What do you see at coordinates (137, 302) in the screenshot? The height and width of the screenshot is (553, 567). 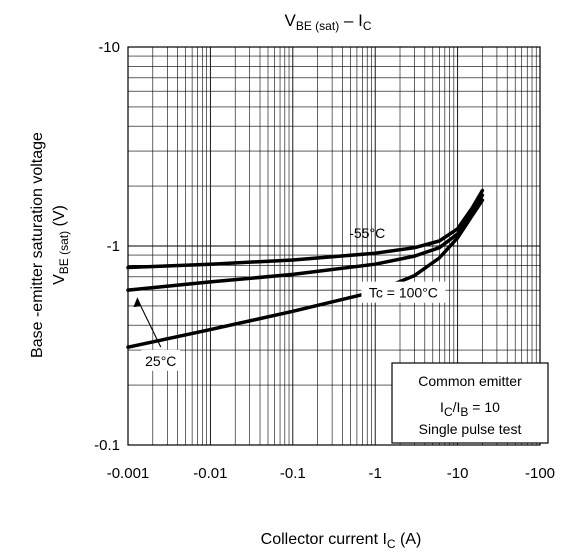 I see `annotation-arrowhead` at bounding box center [137, 302].